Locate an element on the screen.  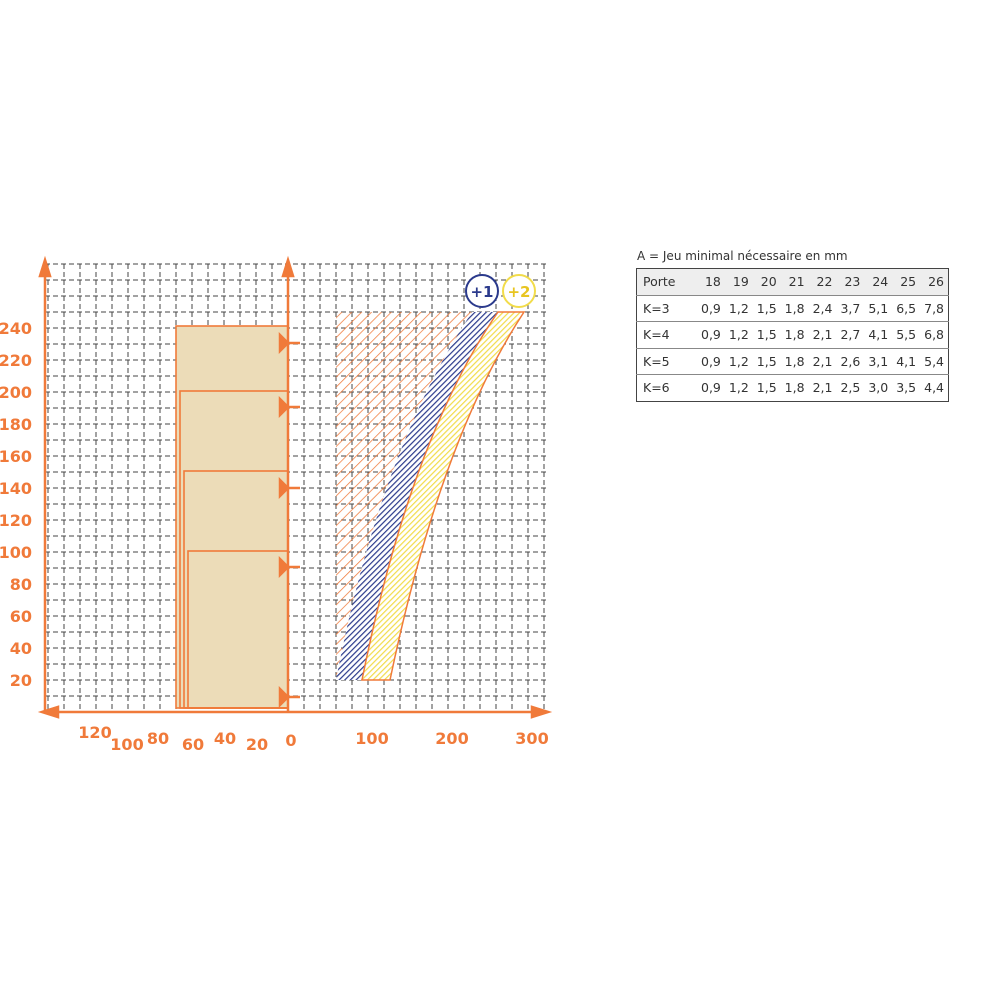
x-label: 60 is located at coordinates (193, 744).